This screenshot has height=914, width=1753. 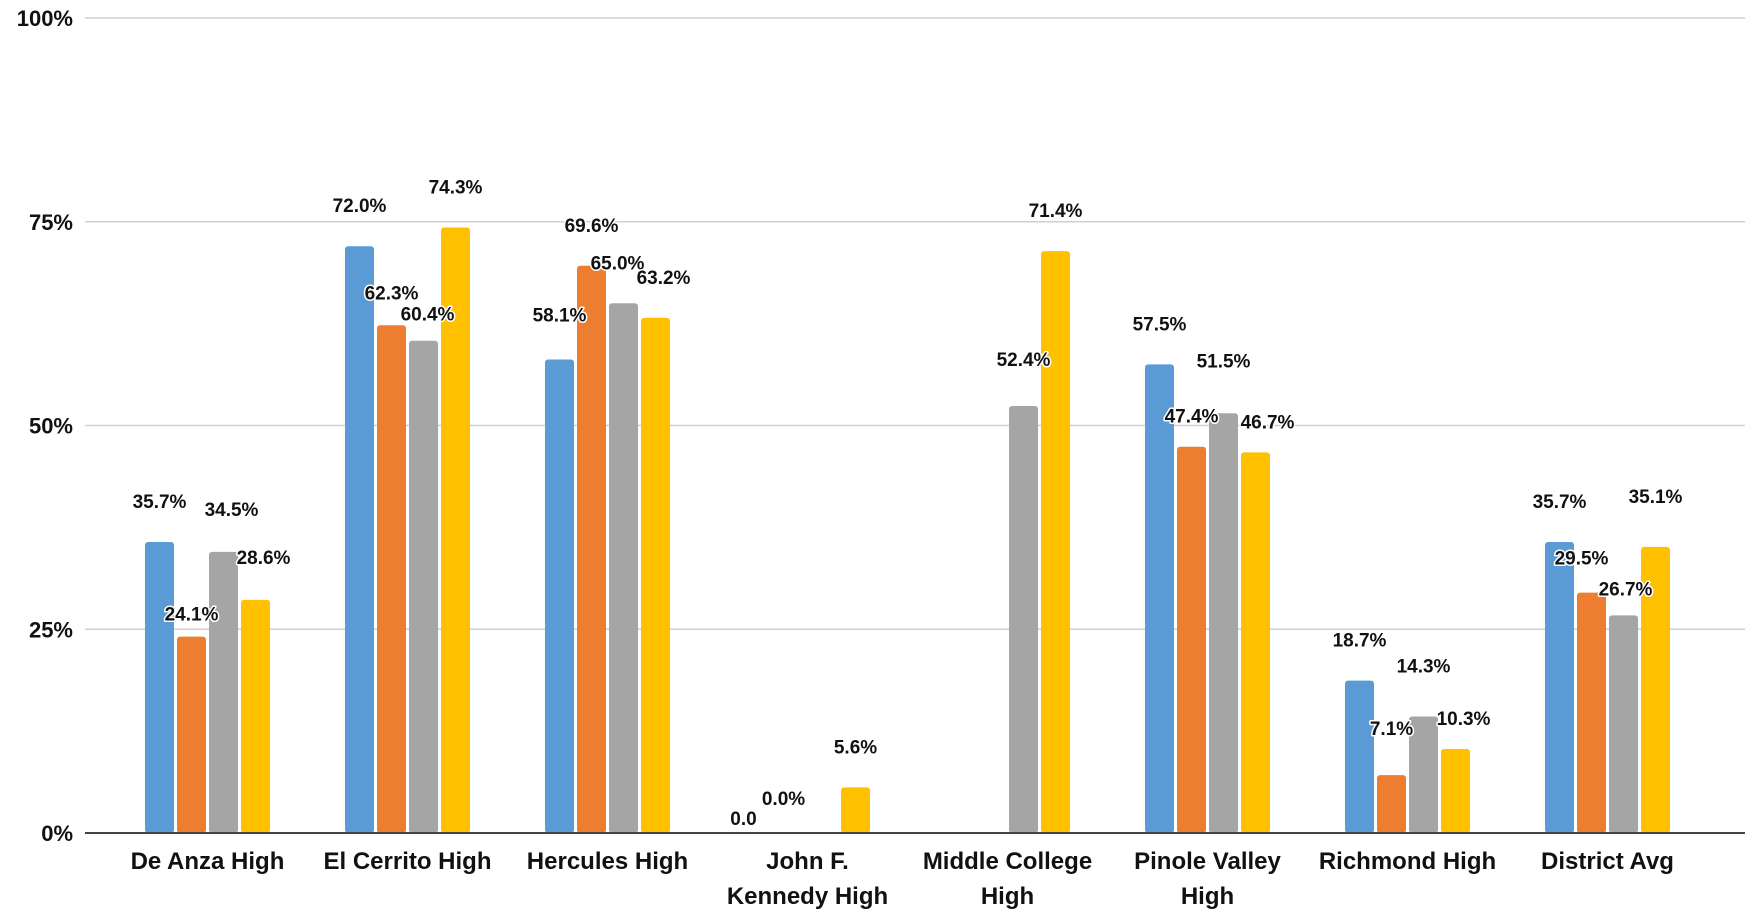 I want to click on data-label: 26.7%, so click(x=1626, y=589).